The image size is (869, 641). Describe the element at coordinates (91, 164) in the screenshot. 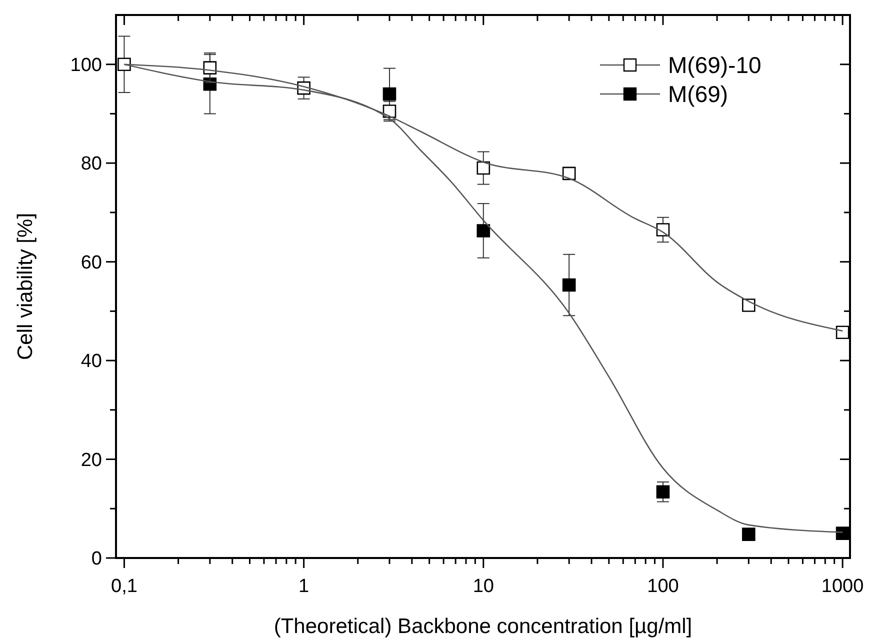

I see `y-tick-label: 80` at that location.